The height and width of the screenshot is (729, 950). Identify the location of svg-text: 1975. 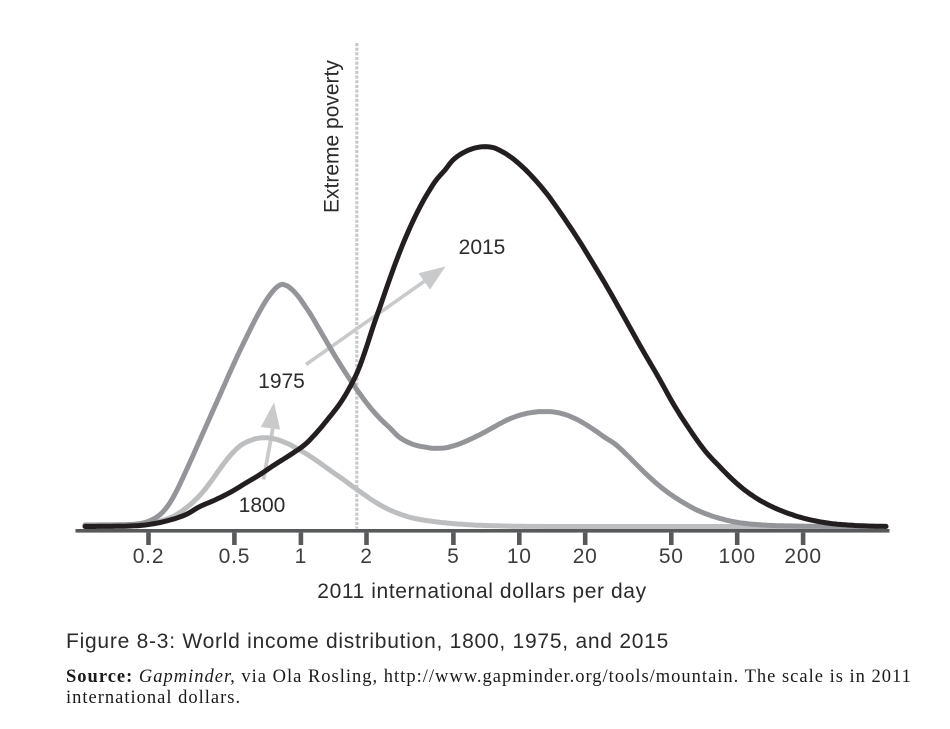
(281, 381).